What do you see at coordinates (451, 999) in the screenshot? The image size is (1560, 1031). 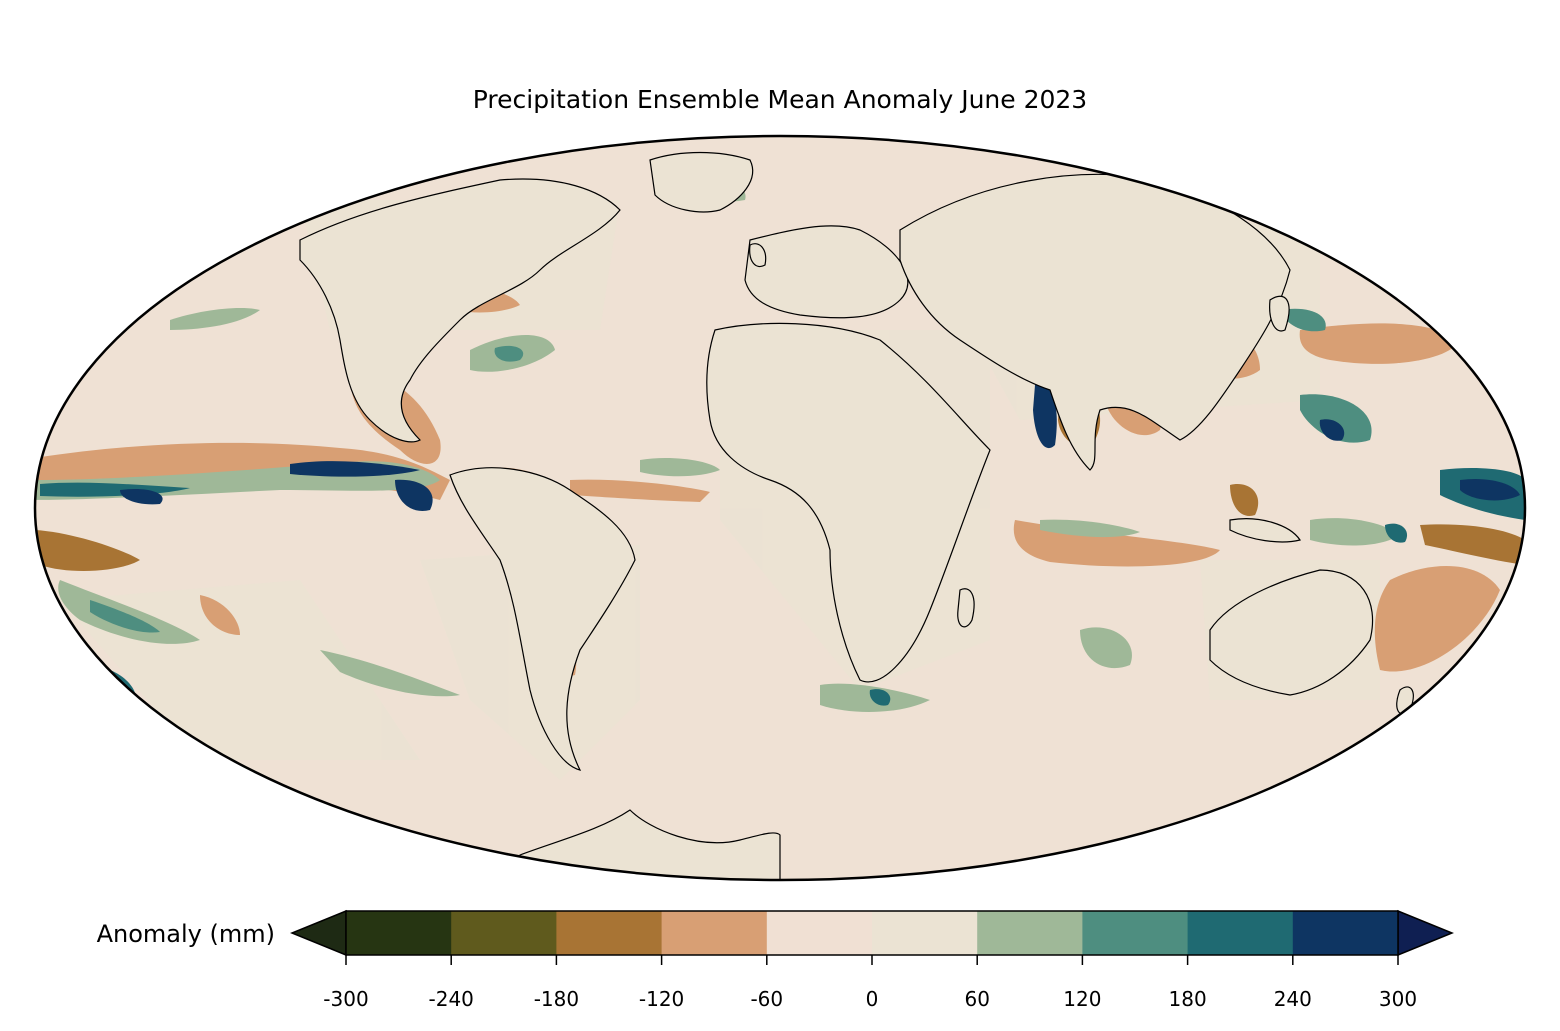 I see `colorbar-tick-label: -240` at bounding box center [451, 999].